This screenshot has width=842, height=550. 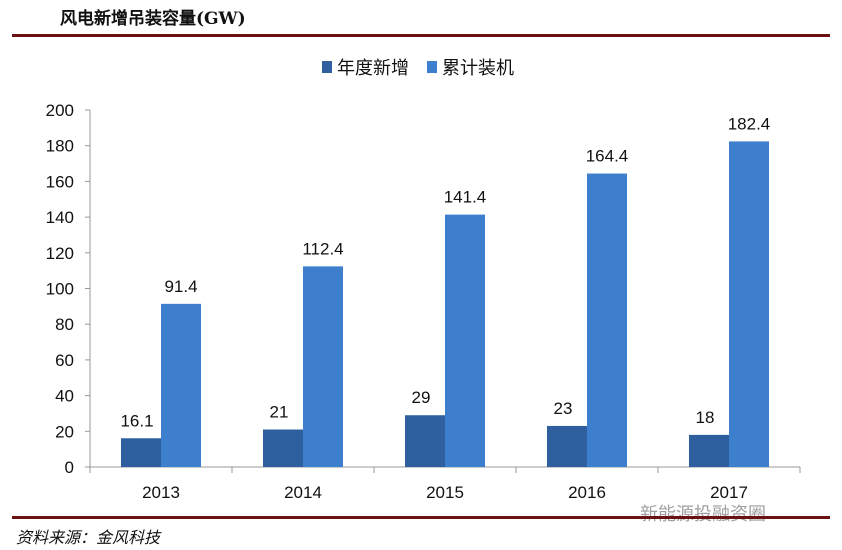 What do you see at coordinates (465, 197) in the screenshot?
I see `data-label: 141.4` at bounding box center [465, 197].